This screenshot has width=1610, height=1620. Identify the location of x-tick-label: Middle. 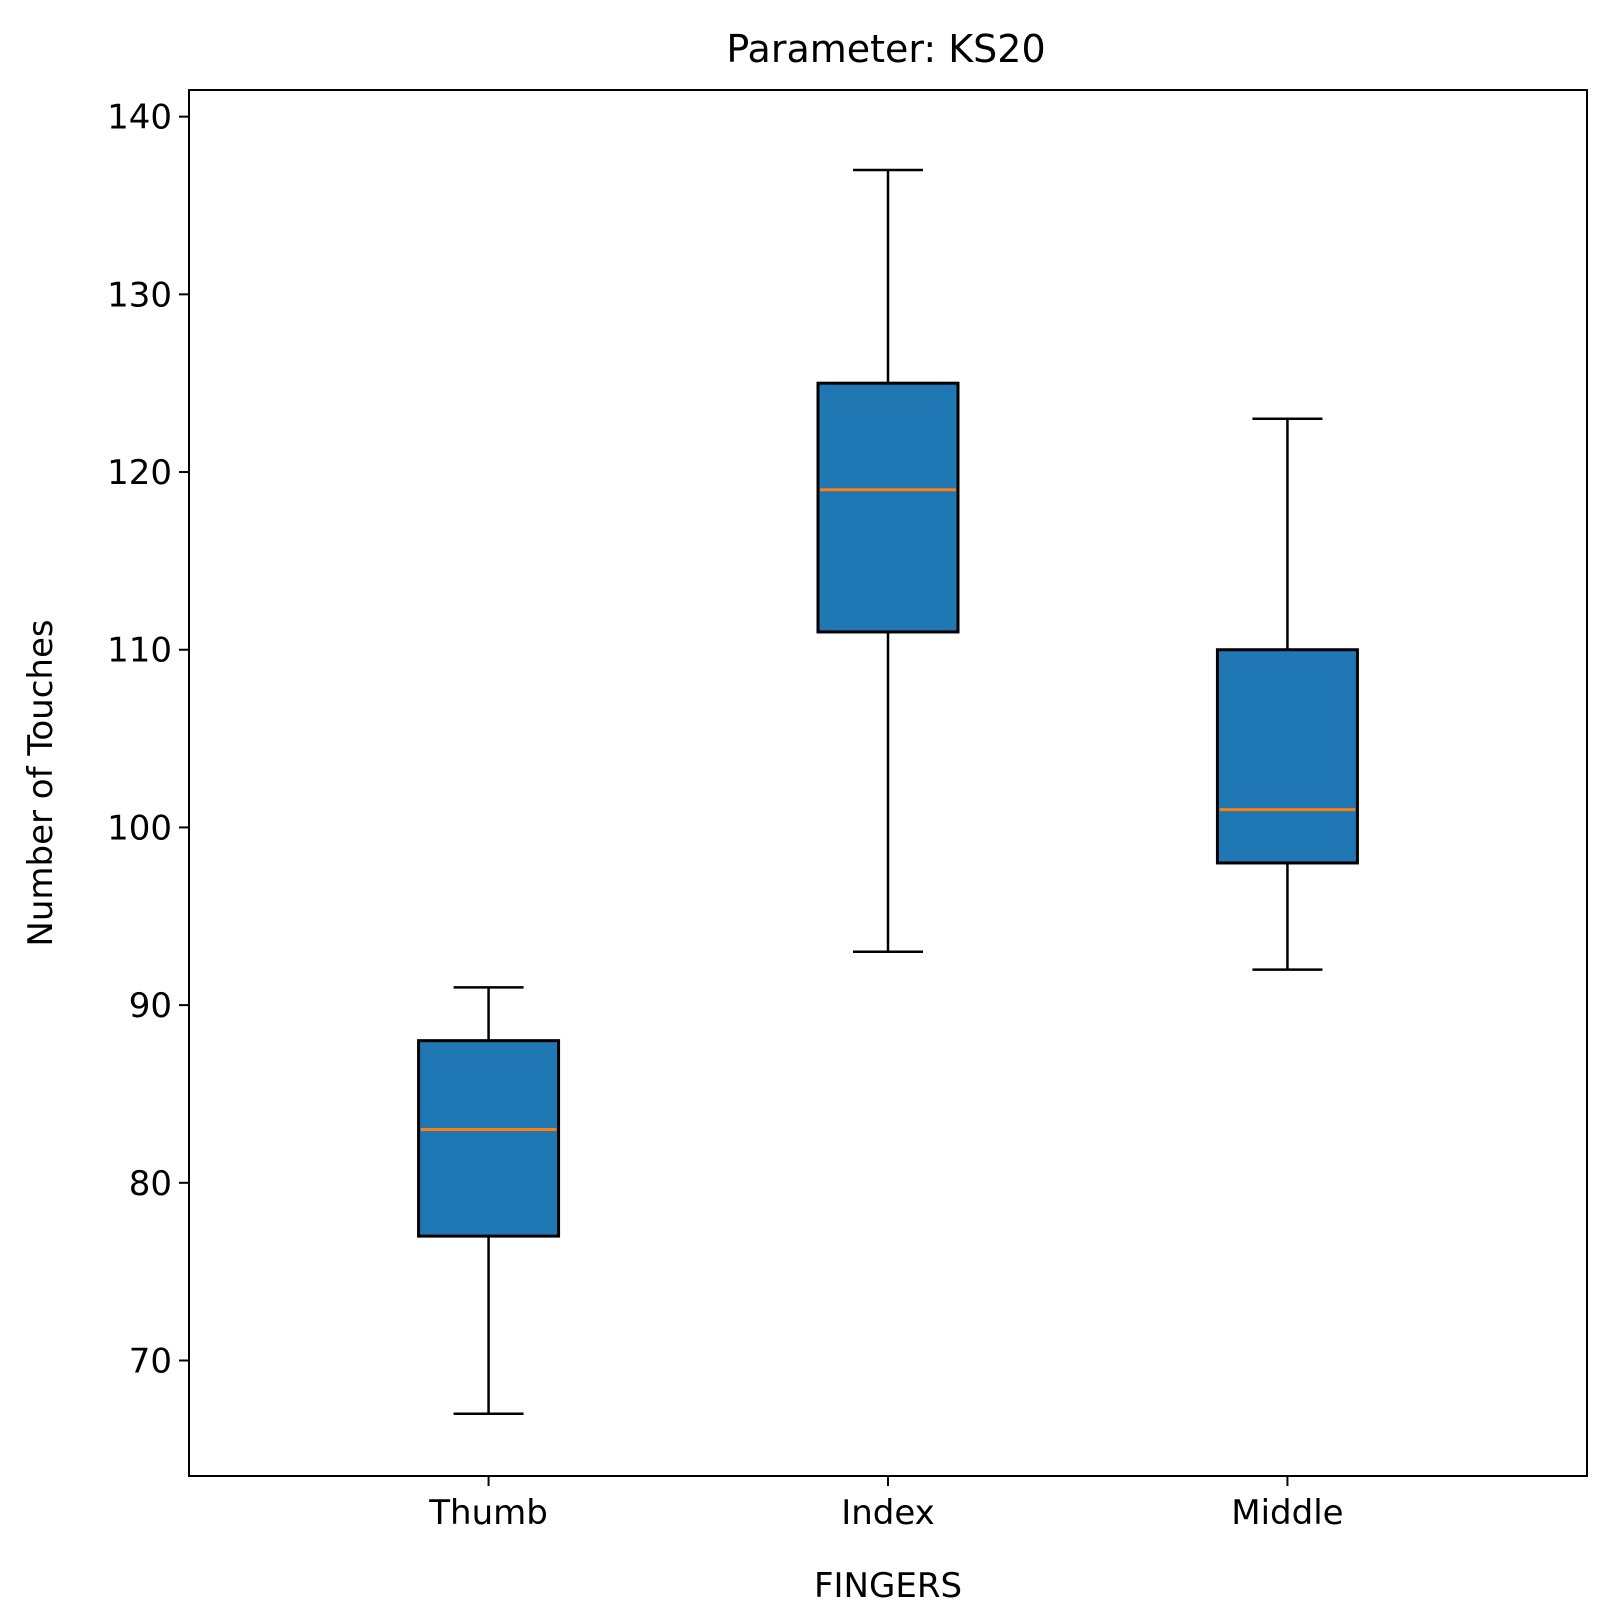
(1287, 1513).